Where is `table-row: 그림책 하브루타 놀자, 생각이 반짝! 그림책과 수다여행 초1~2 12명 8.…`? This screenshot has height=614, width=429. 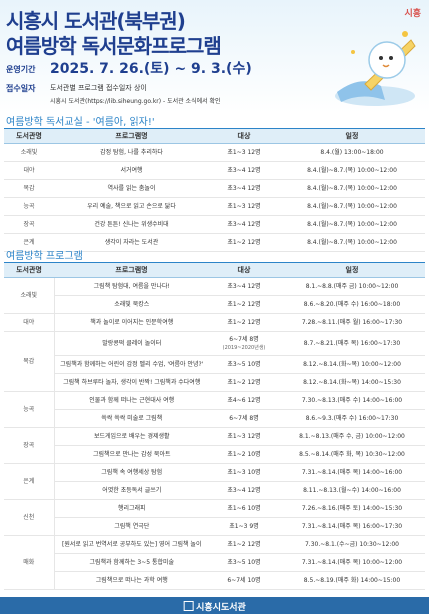 table-row: 그림책 하브루타 놀자, 생각이 반짝! 그림책과 수다여행 초1~2 12명 8.… is located at coordinates (214, 382).